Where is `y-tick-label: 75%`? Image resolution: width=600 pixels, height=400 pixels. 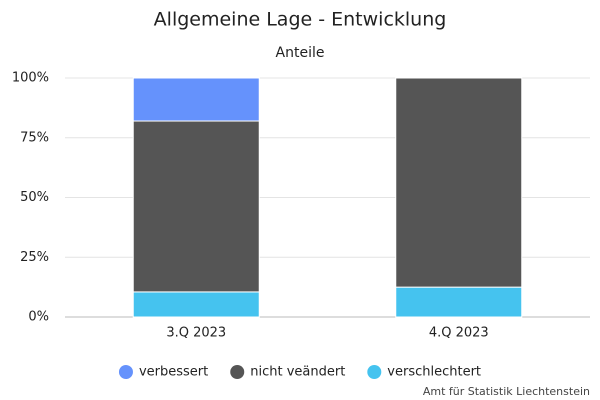 y-tick-label: 75% is located at coordinates (34, 137).